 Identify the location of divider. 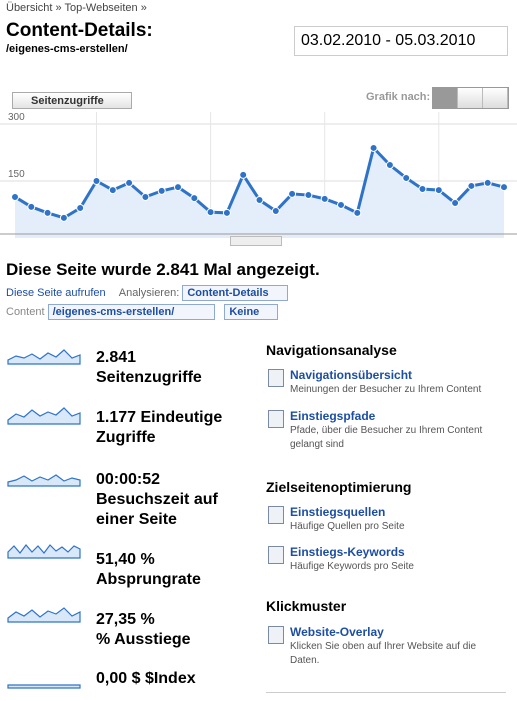
(386, 692).